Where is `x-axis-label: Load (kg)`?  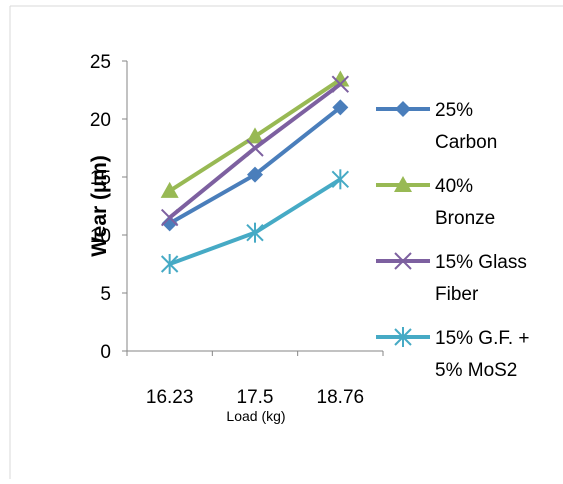 x-axis-label: Load (kg) is located at coordinates (255, 416).